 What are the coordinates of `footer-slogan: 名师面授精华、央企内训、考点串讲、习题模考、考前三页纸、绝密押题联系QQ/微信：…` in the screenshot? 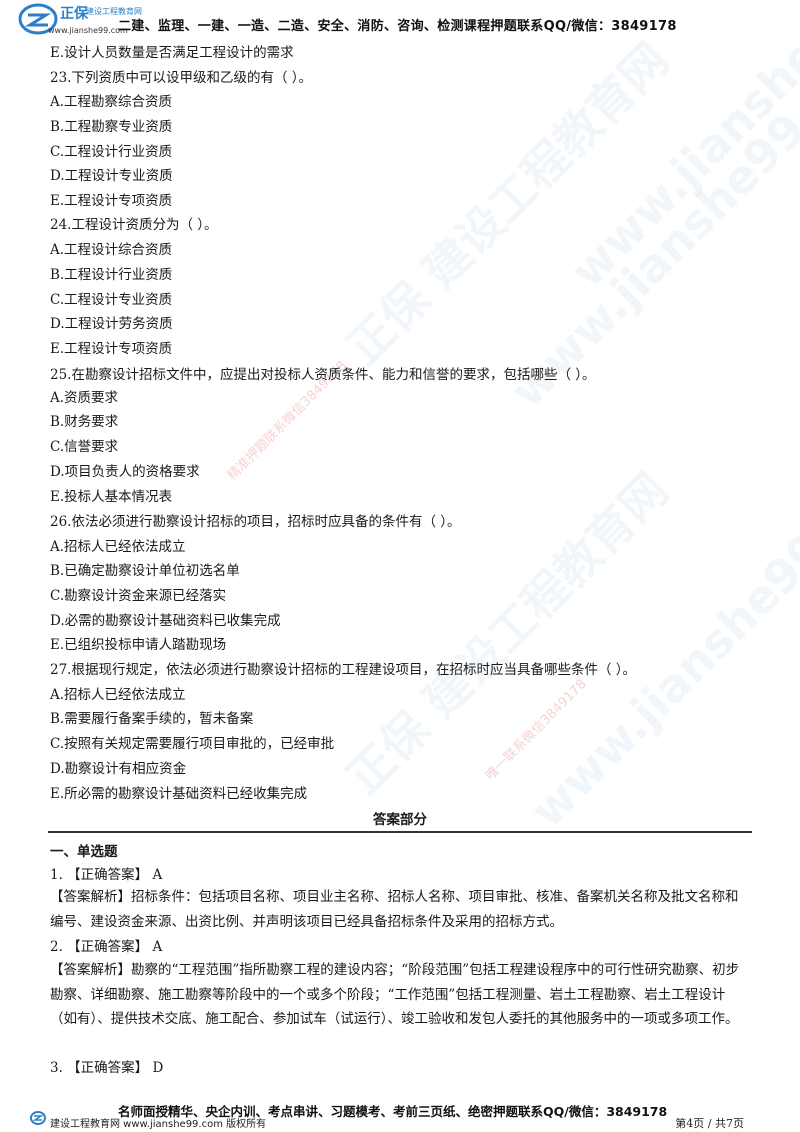 It's located at (393, 1111).